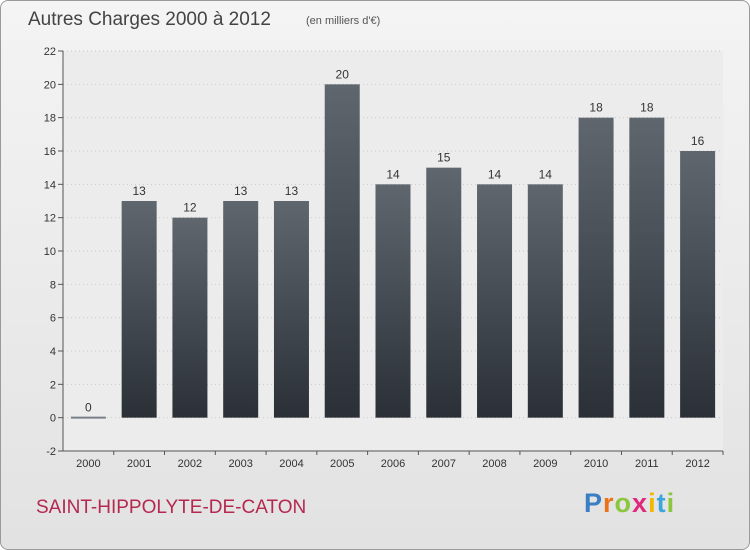 Image resolution: width=750 pixels, height=550 pixels. I want to click on data-label-2001: 13, so click(139, 191).